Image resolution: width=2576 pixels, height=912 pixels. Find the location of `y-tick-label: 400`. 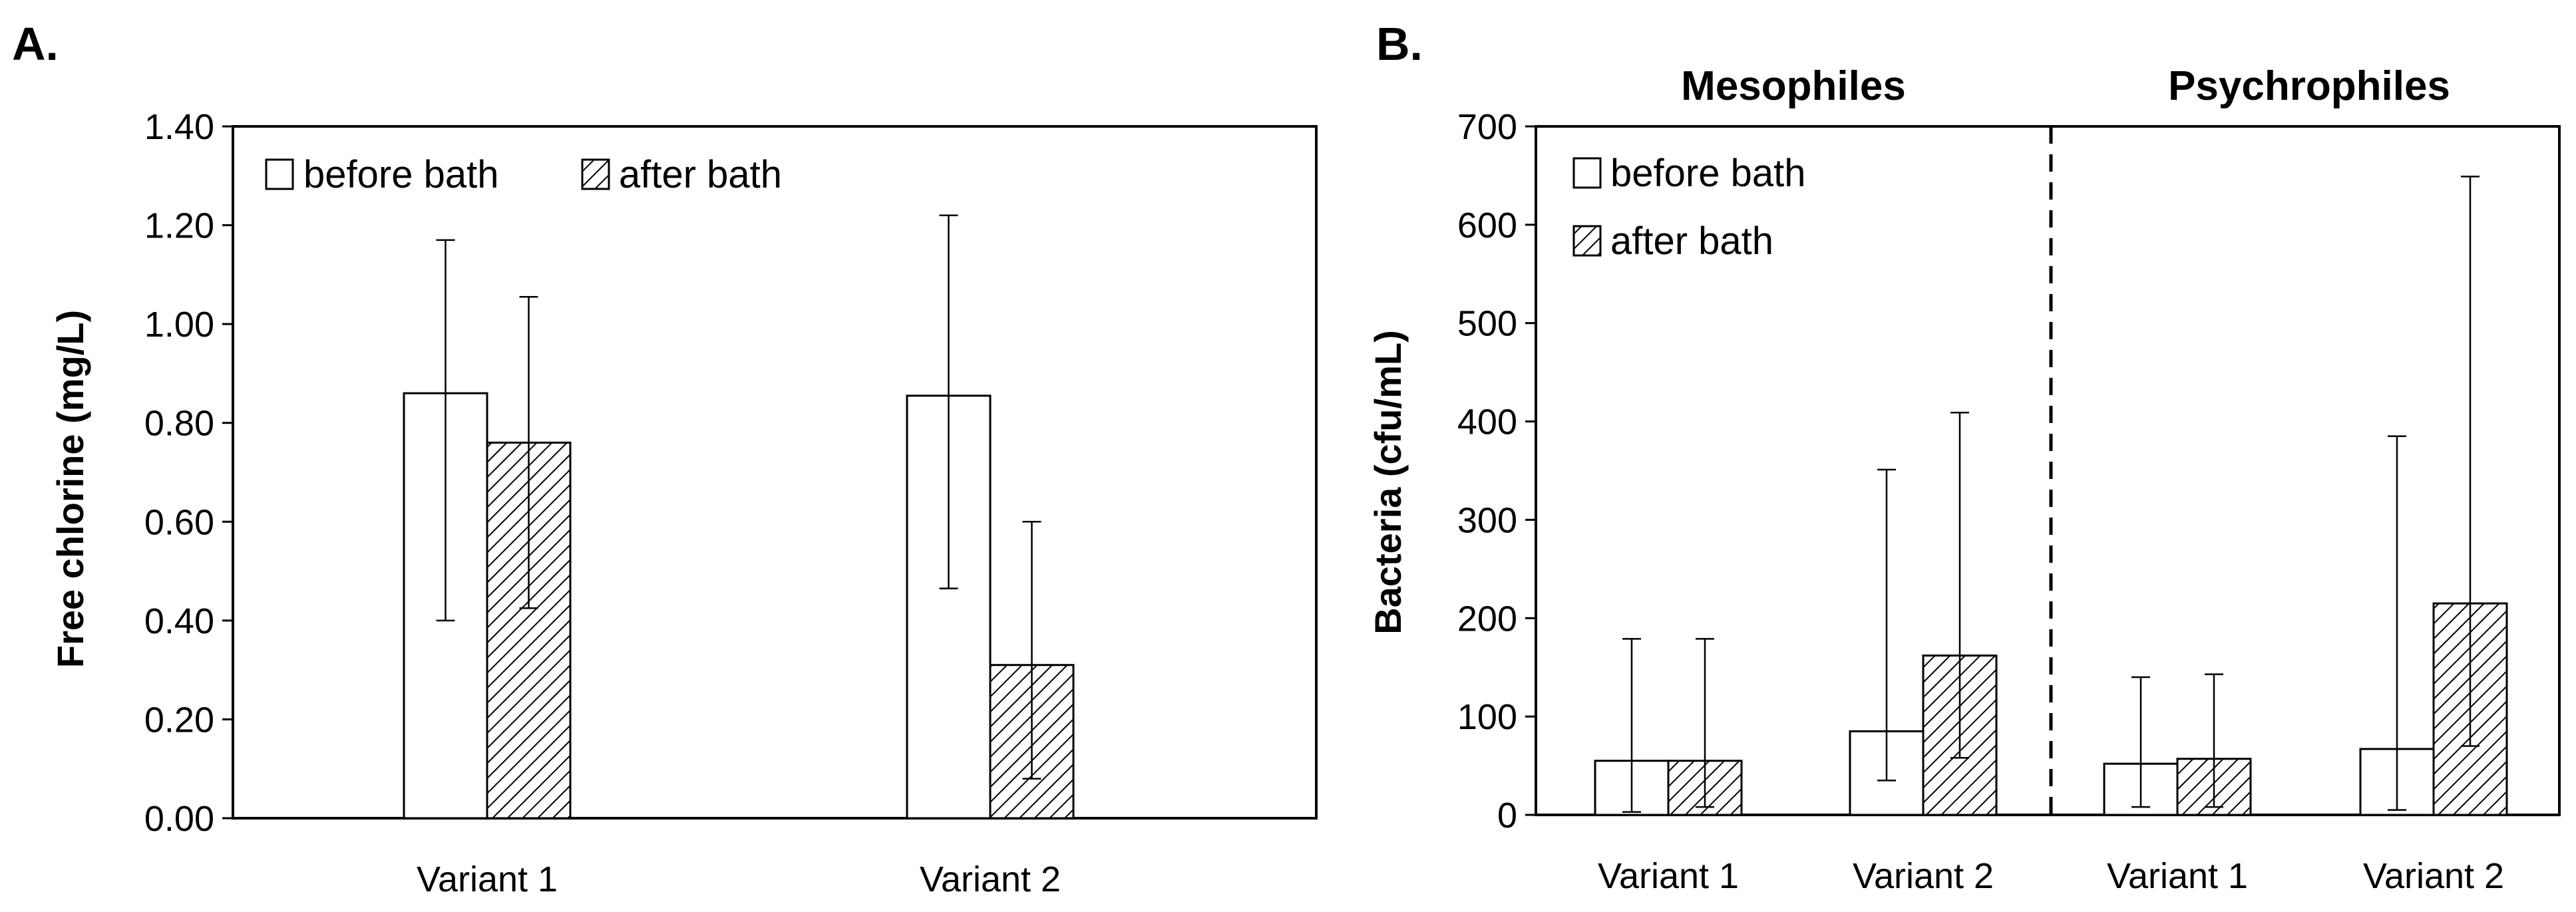

y-tick-label: 400 is located at coordinates (1487, 422).